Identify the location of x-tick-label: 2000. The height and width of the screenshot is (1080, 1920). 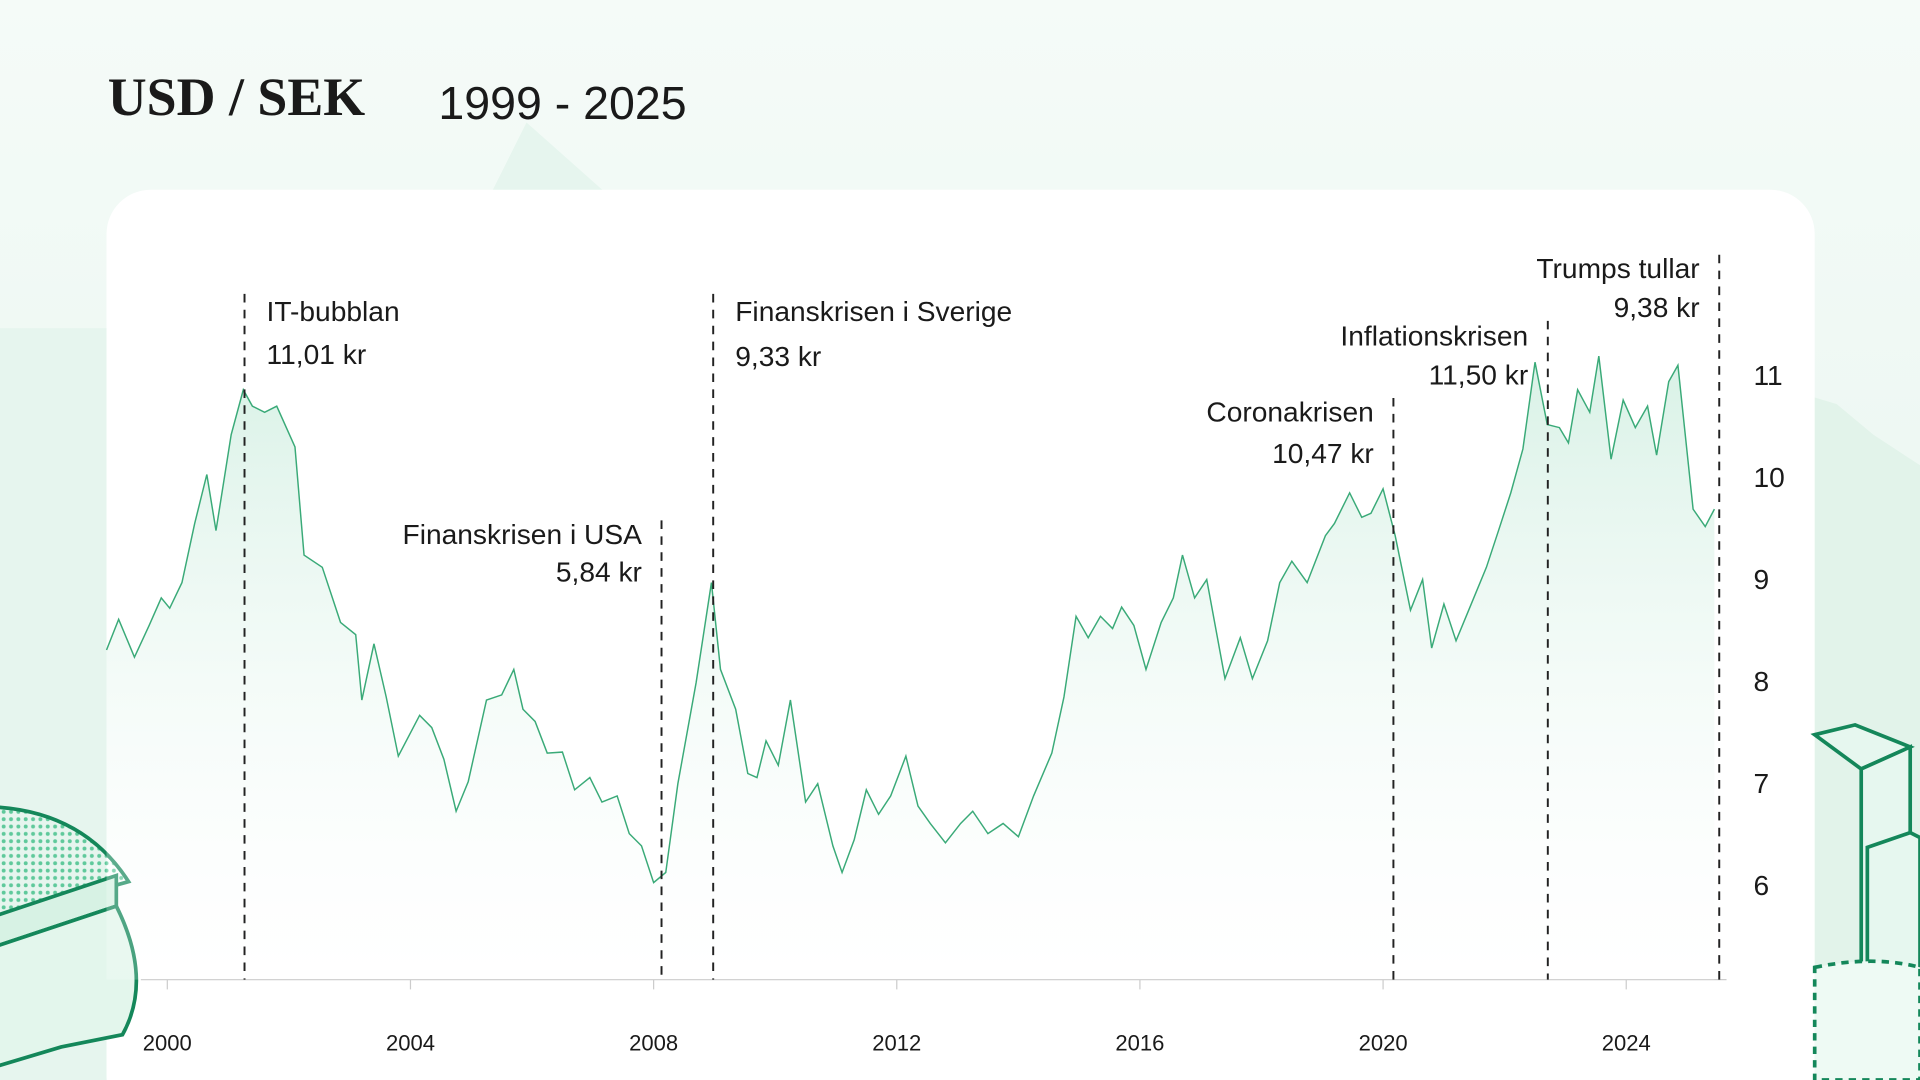
(167, 1042).